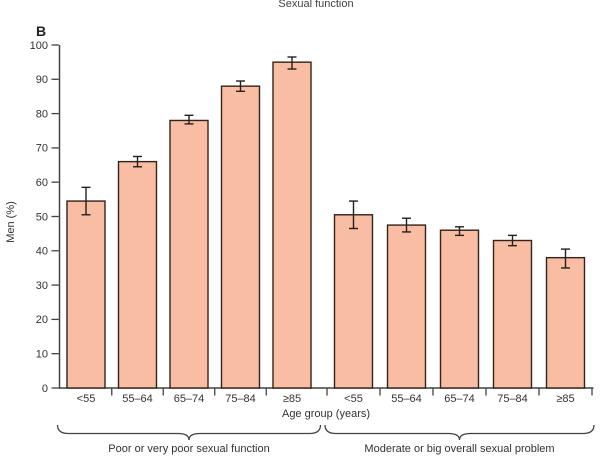  Describe the element at coordinates (459, 449) in the screenshot. I see `group-label: Moderate or big overall sexual problem` at that location.